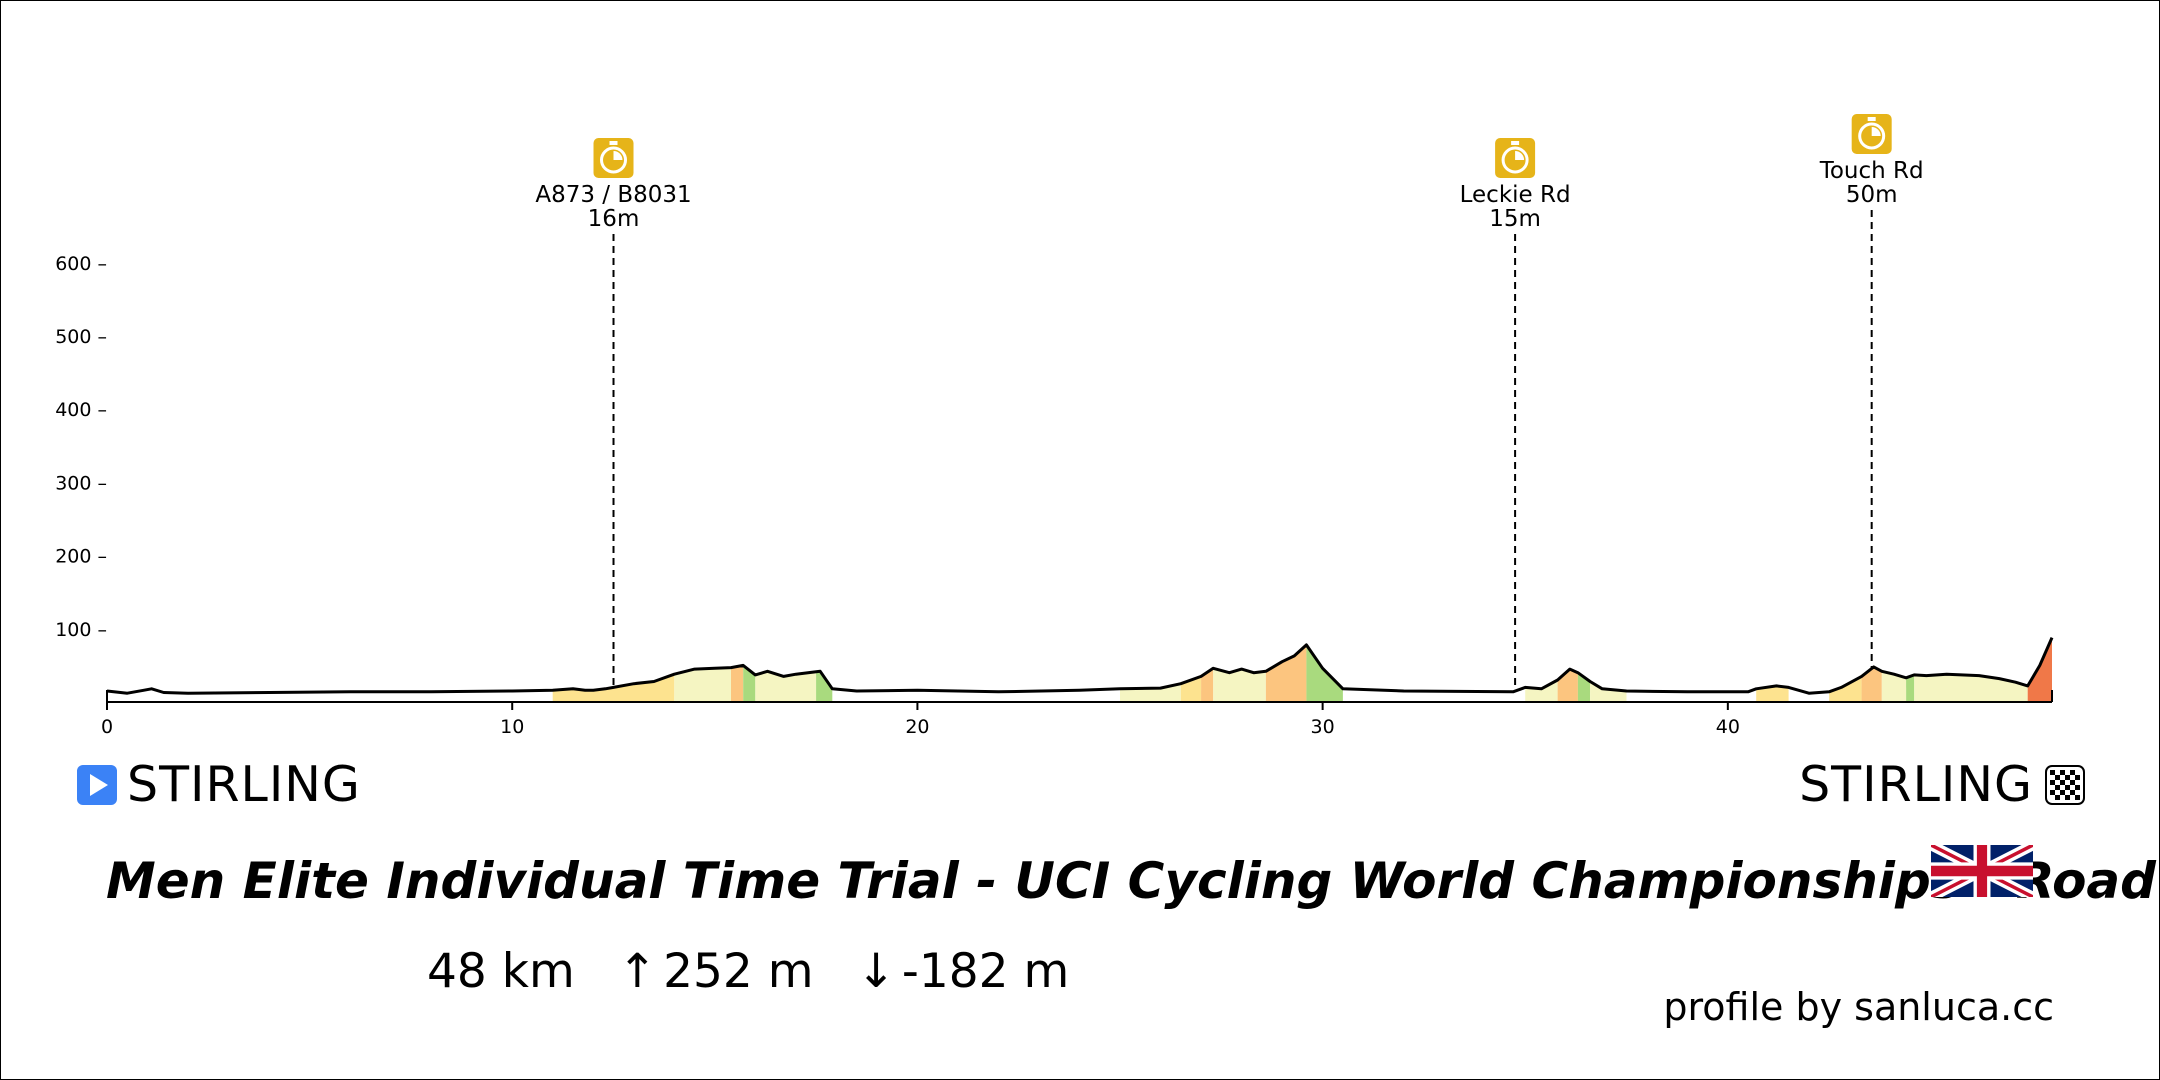 This screenshot has width=2160, height=1080. What do you see at coordinates (876, 971) in the screenshot?
I see `descent-arrow-icon: ↓` at bounding box center [876, 971].